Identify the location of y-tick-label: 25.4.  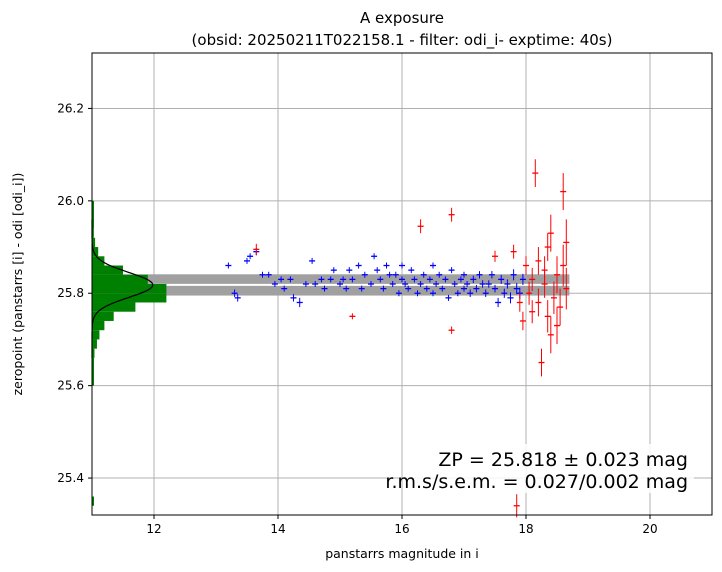
(70, 478).